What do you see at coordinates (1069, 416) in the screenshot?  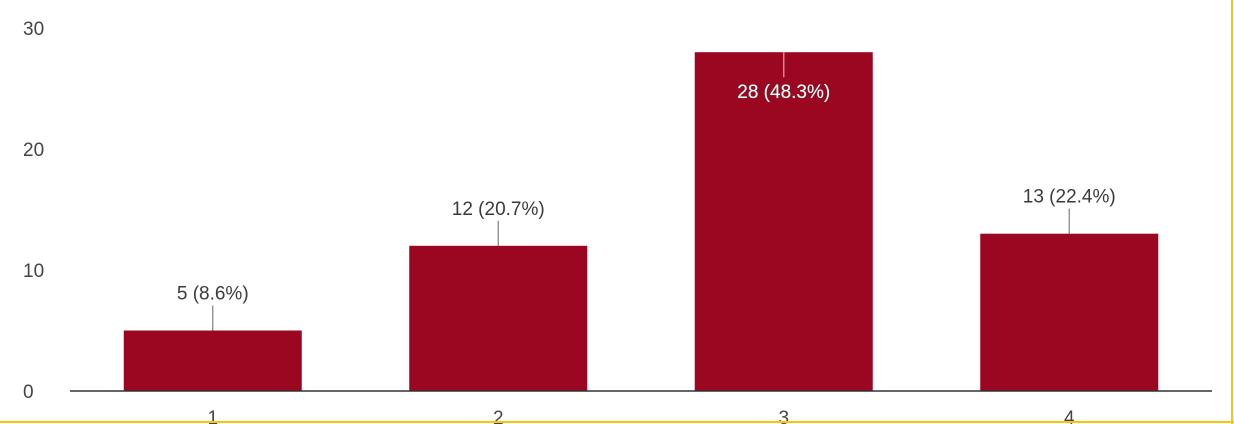 I see `x-tick-label: 4` at bounding box center [1069, 416].